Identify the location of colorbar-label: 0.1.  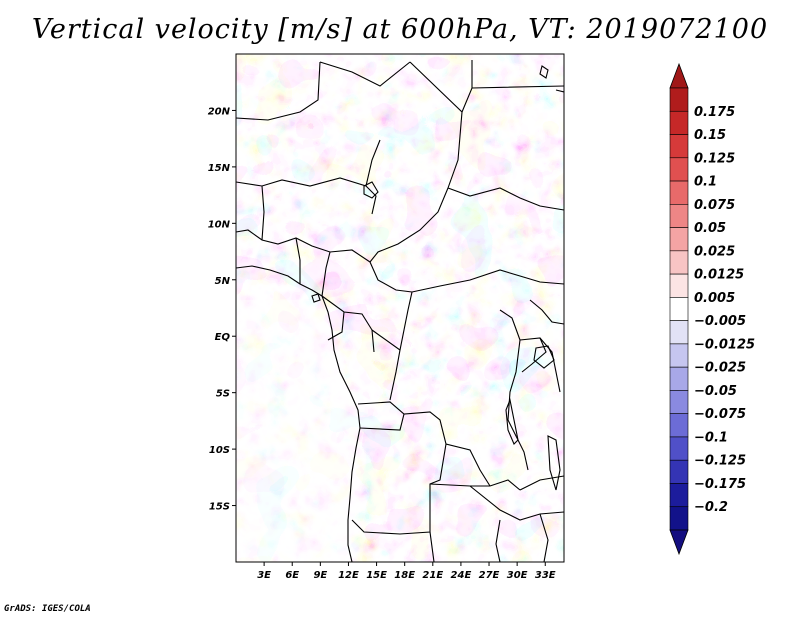
(705, 182).